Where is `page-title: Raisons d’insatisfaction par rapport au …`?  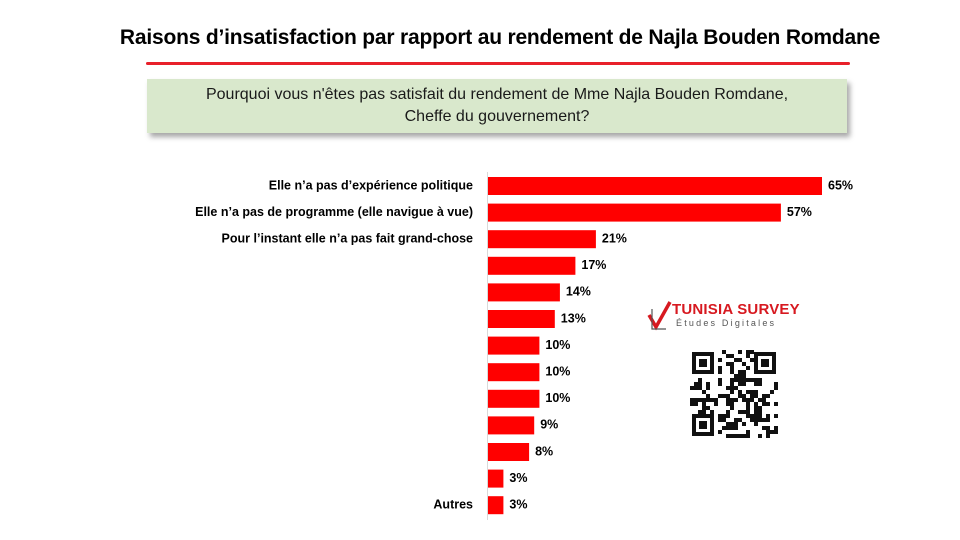
page-title: Raisons d’insatisfaction par rapport au … is located at coordinates (500, 37).